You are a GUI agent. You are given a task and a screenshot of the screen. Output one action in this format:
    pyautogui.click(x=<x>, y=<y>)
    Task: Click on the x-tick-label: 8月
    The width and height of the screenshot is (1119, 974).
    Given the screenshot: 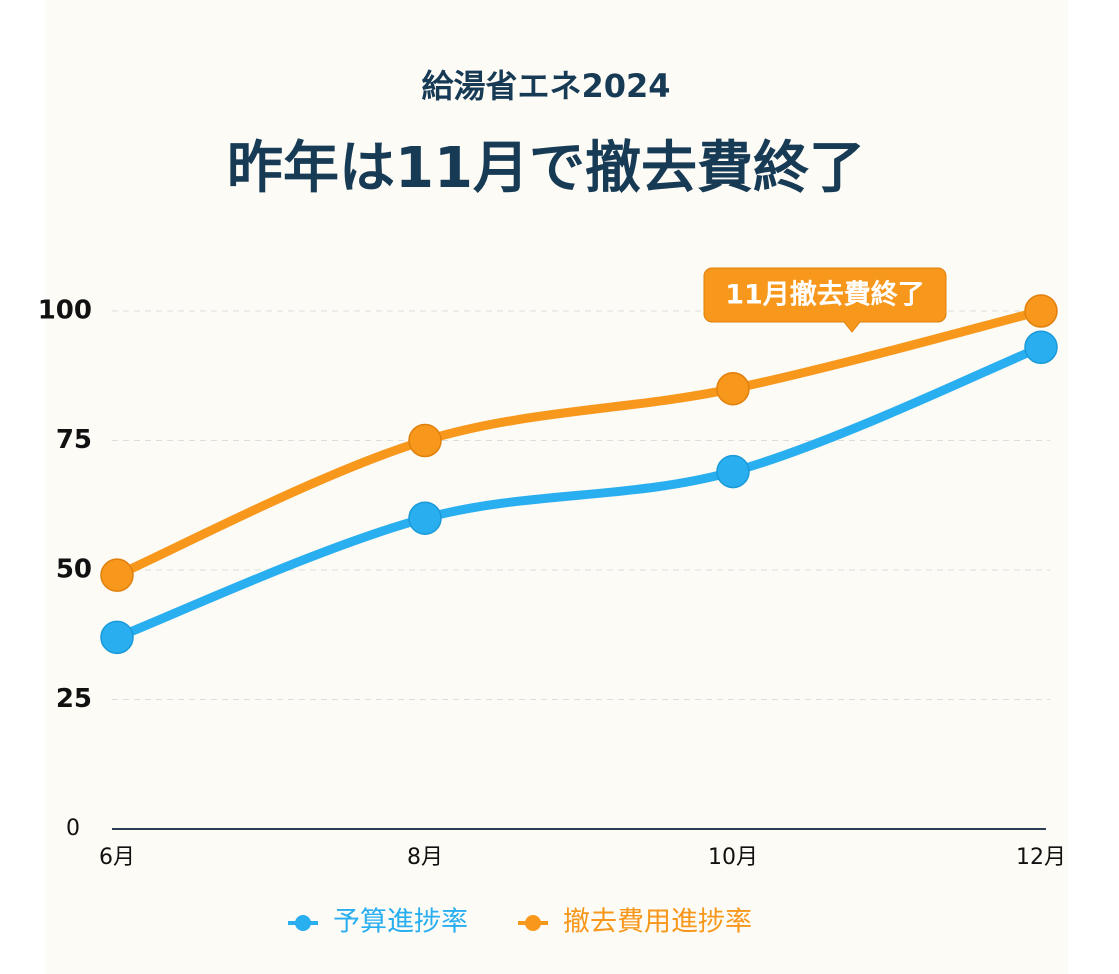 What is the action you would take?
    pyautogui.click(x=425, y=857)
    